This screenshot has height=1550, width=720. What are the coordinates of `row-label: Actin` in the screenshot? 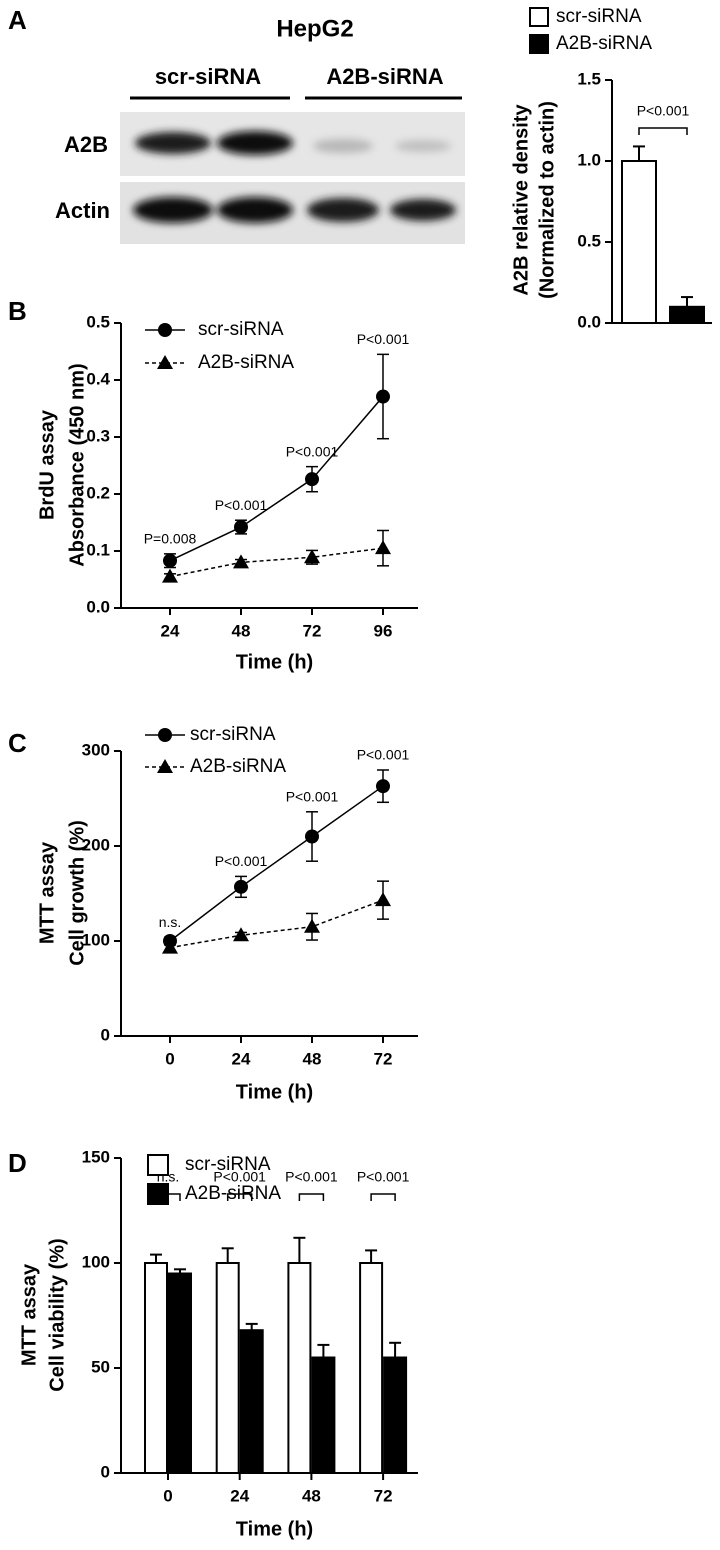 It's located at (82, 210).